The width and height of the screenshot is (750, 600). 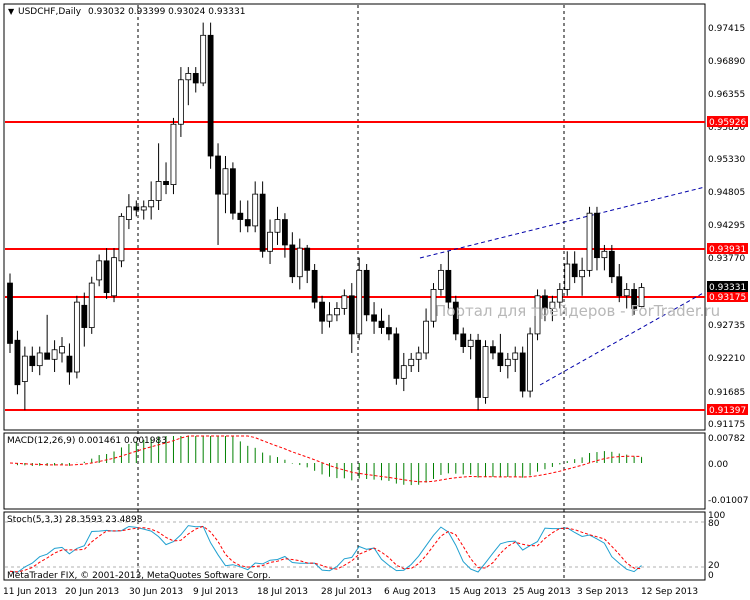 What do you see at coordinates (166, 12) in the screenshot?
I see `ohlc-values: 0.93032 0.93399 0.93024 0.93331` at bounding box center [166, 12].